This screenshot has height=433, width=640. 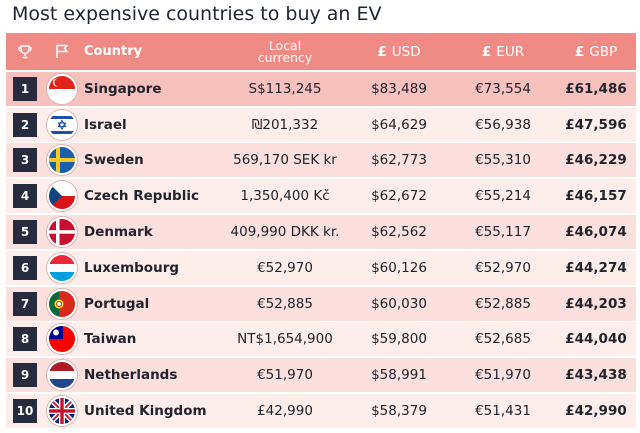 What do you see at coordinates (596, 160) in the screenshot?
I see `gbp-price: £46,229` at bounding box center [596, 160].